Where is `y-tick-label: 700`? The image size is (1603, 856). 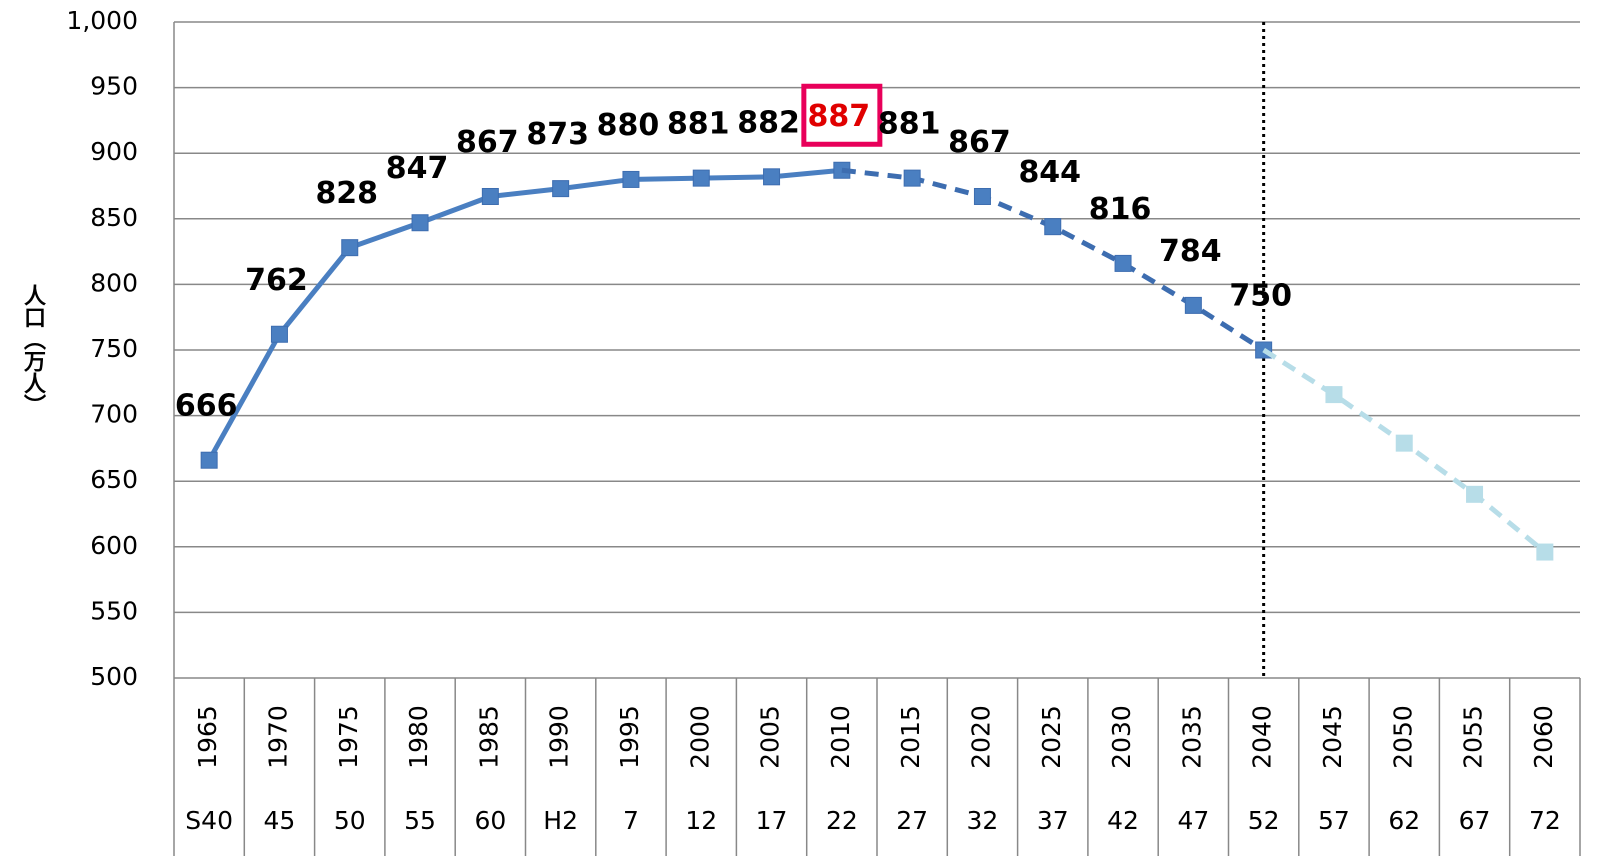 y-tick-label: 700 is located at coordinates (114, 414).